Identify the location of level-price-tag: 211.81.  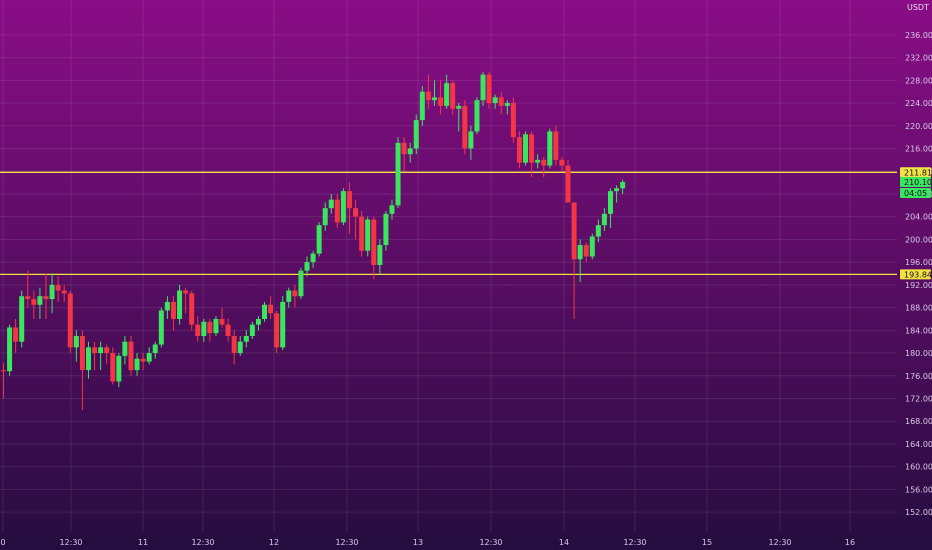
(916, 172).